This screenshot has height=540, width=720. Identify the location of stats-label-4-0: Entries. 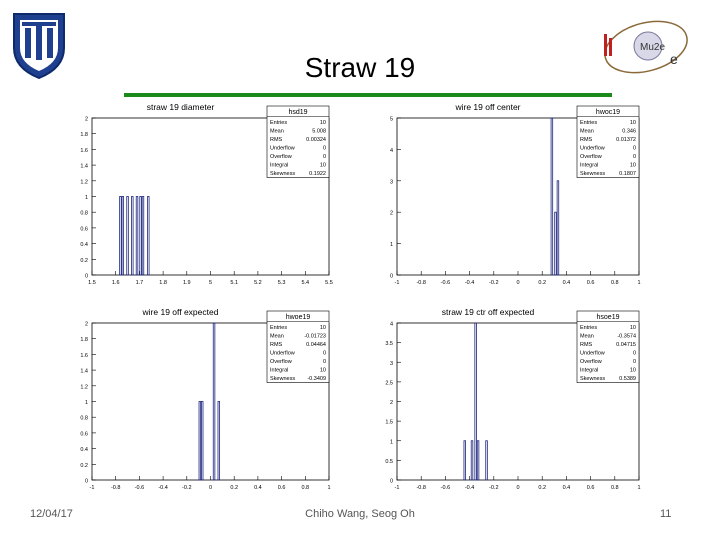
(588, 328).